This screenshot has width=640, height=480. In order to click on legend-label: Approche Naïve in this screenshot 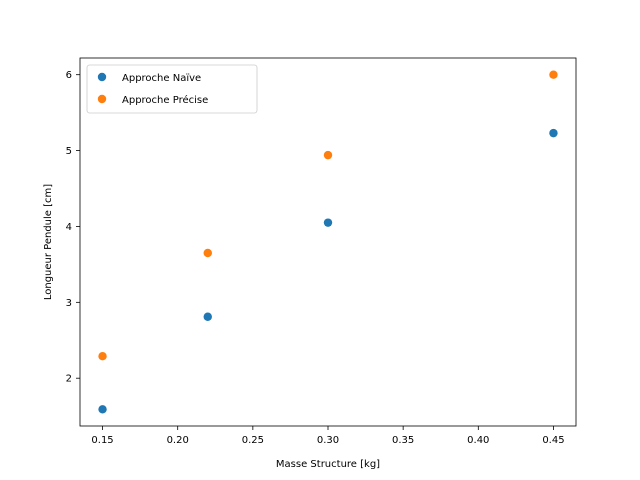, I will do `click(161, 78)`.